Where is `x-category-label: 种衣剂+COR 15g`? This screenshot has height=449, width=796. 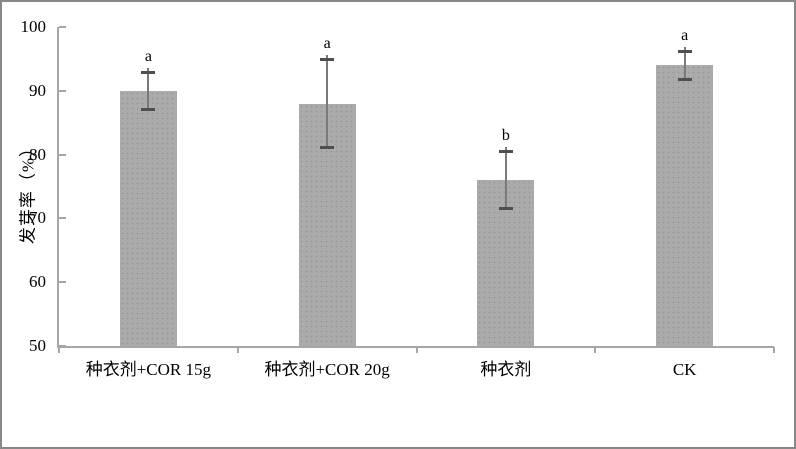 x-category-label: 种衣剂+COR 15g is located at coordinates (148, 369).